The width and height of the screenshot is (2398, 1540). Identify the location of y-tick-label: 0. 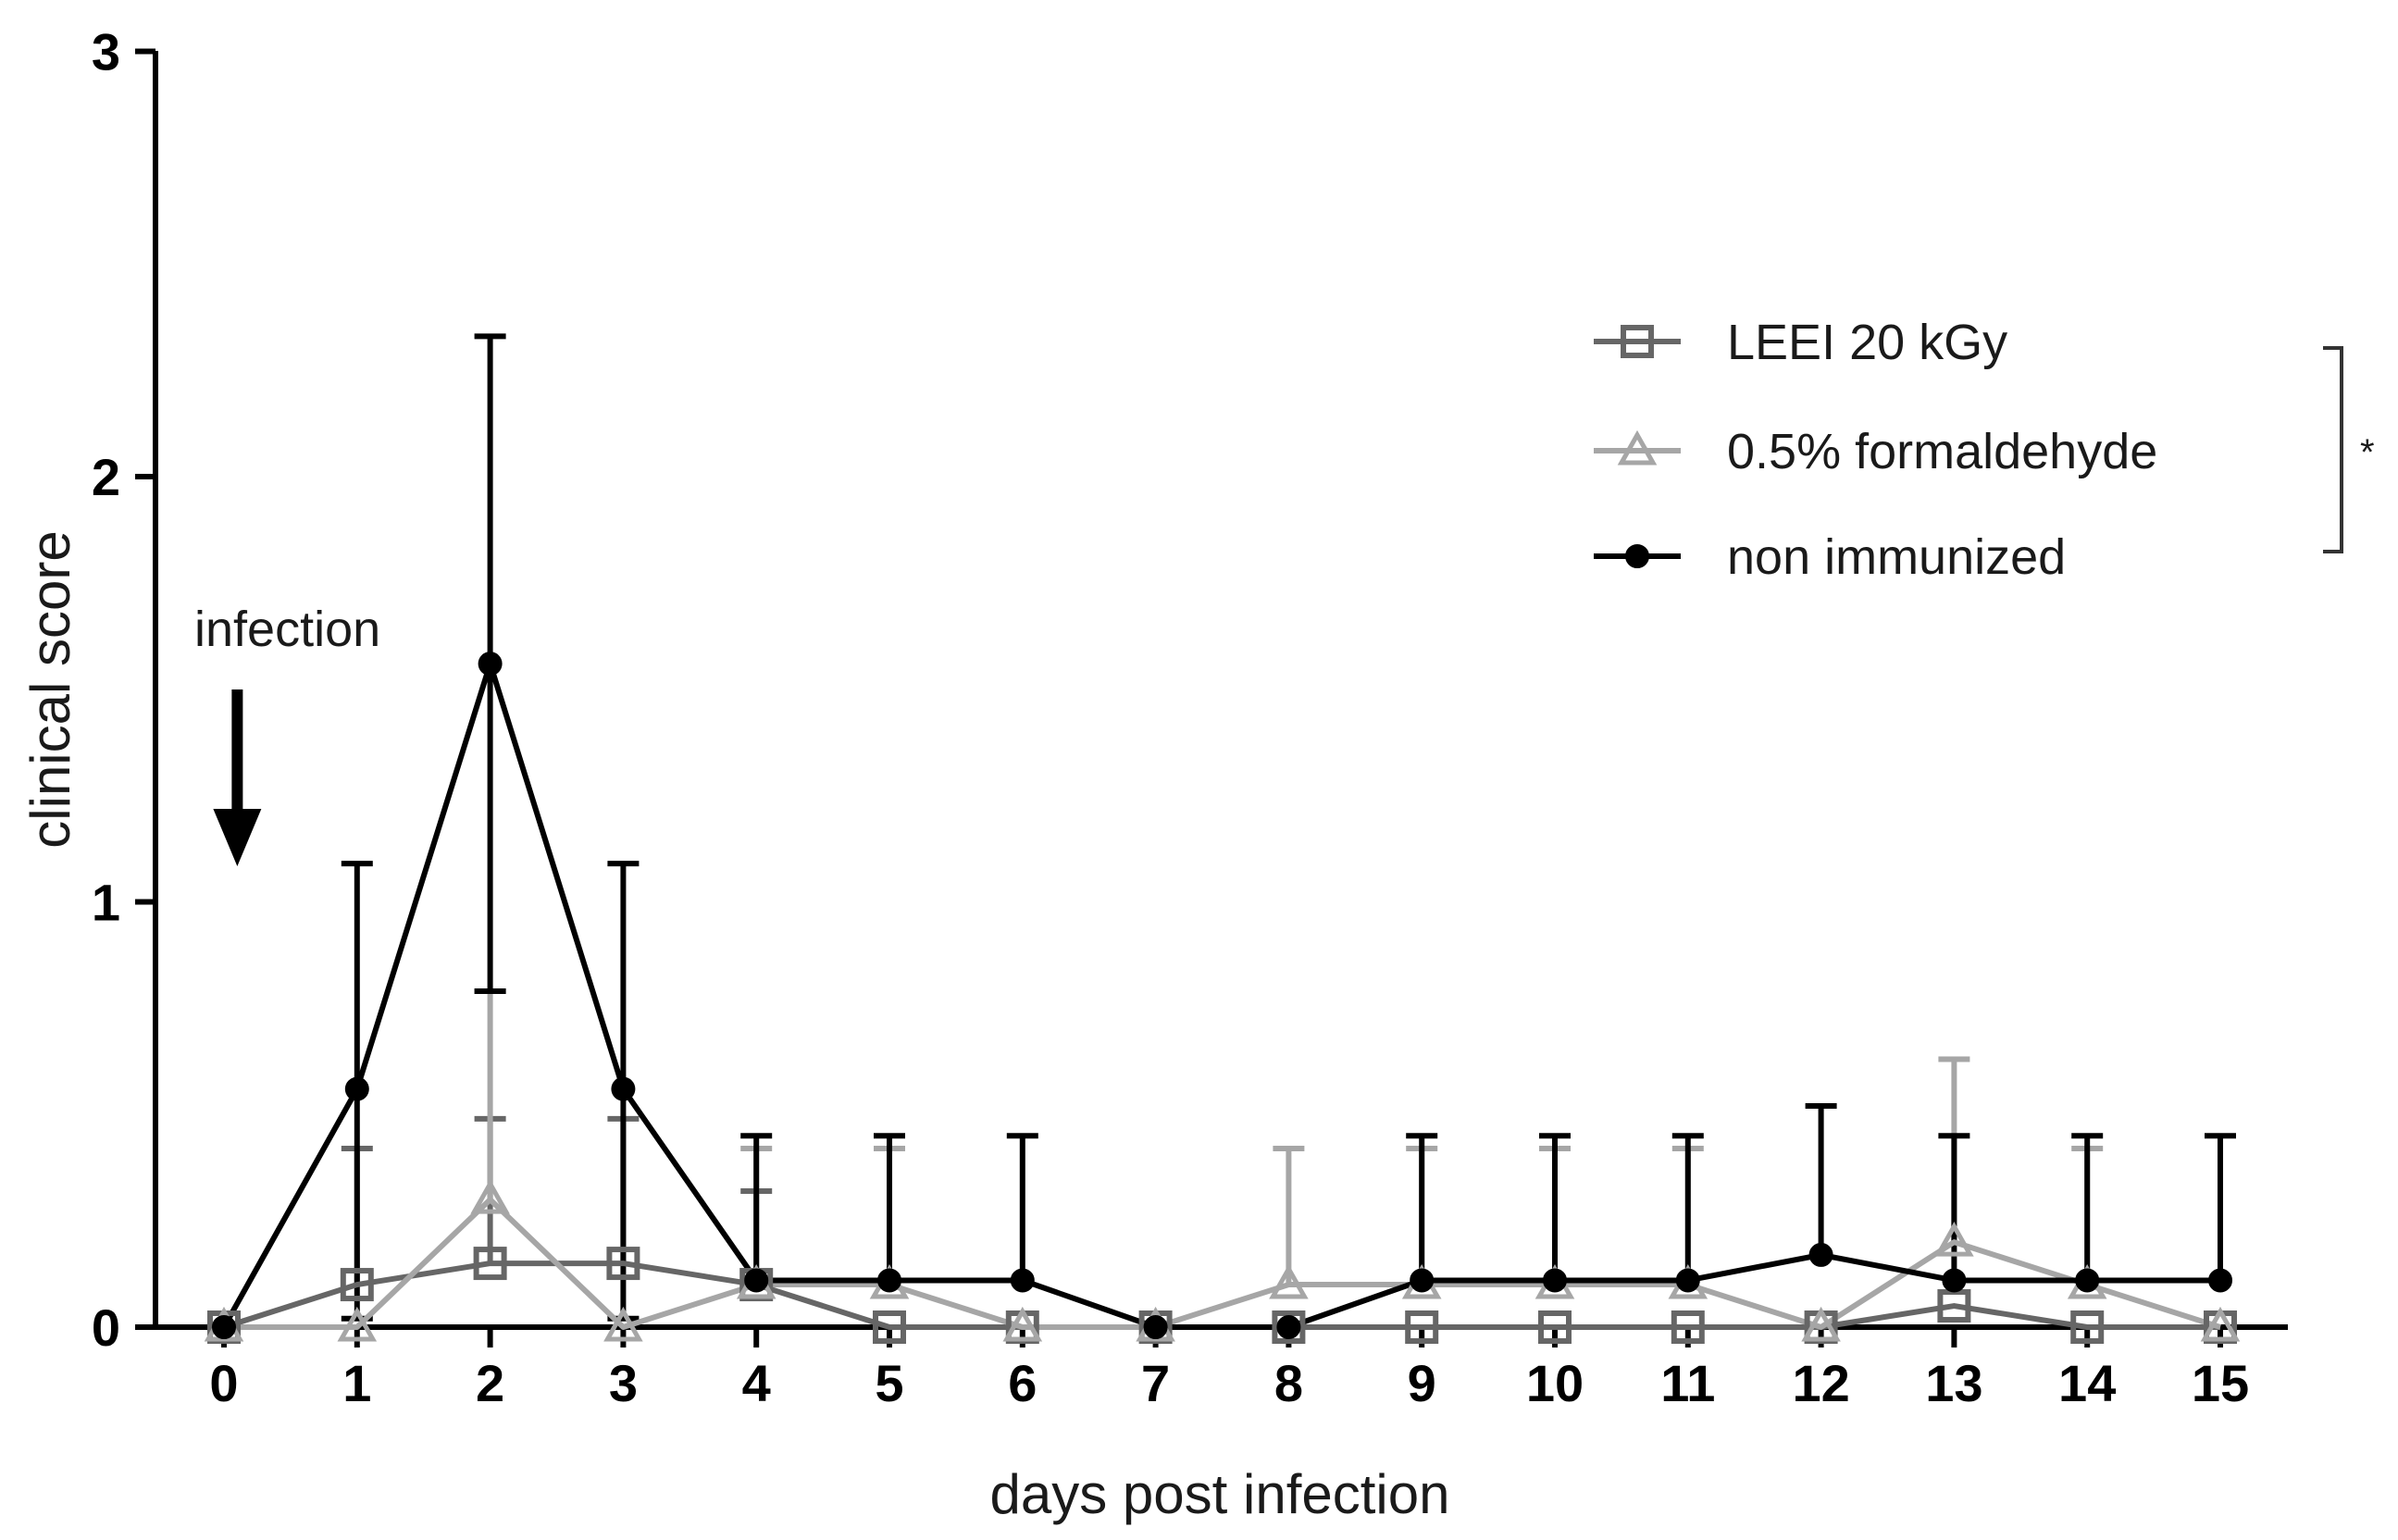
(106, 1327).